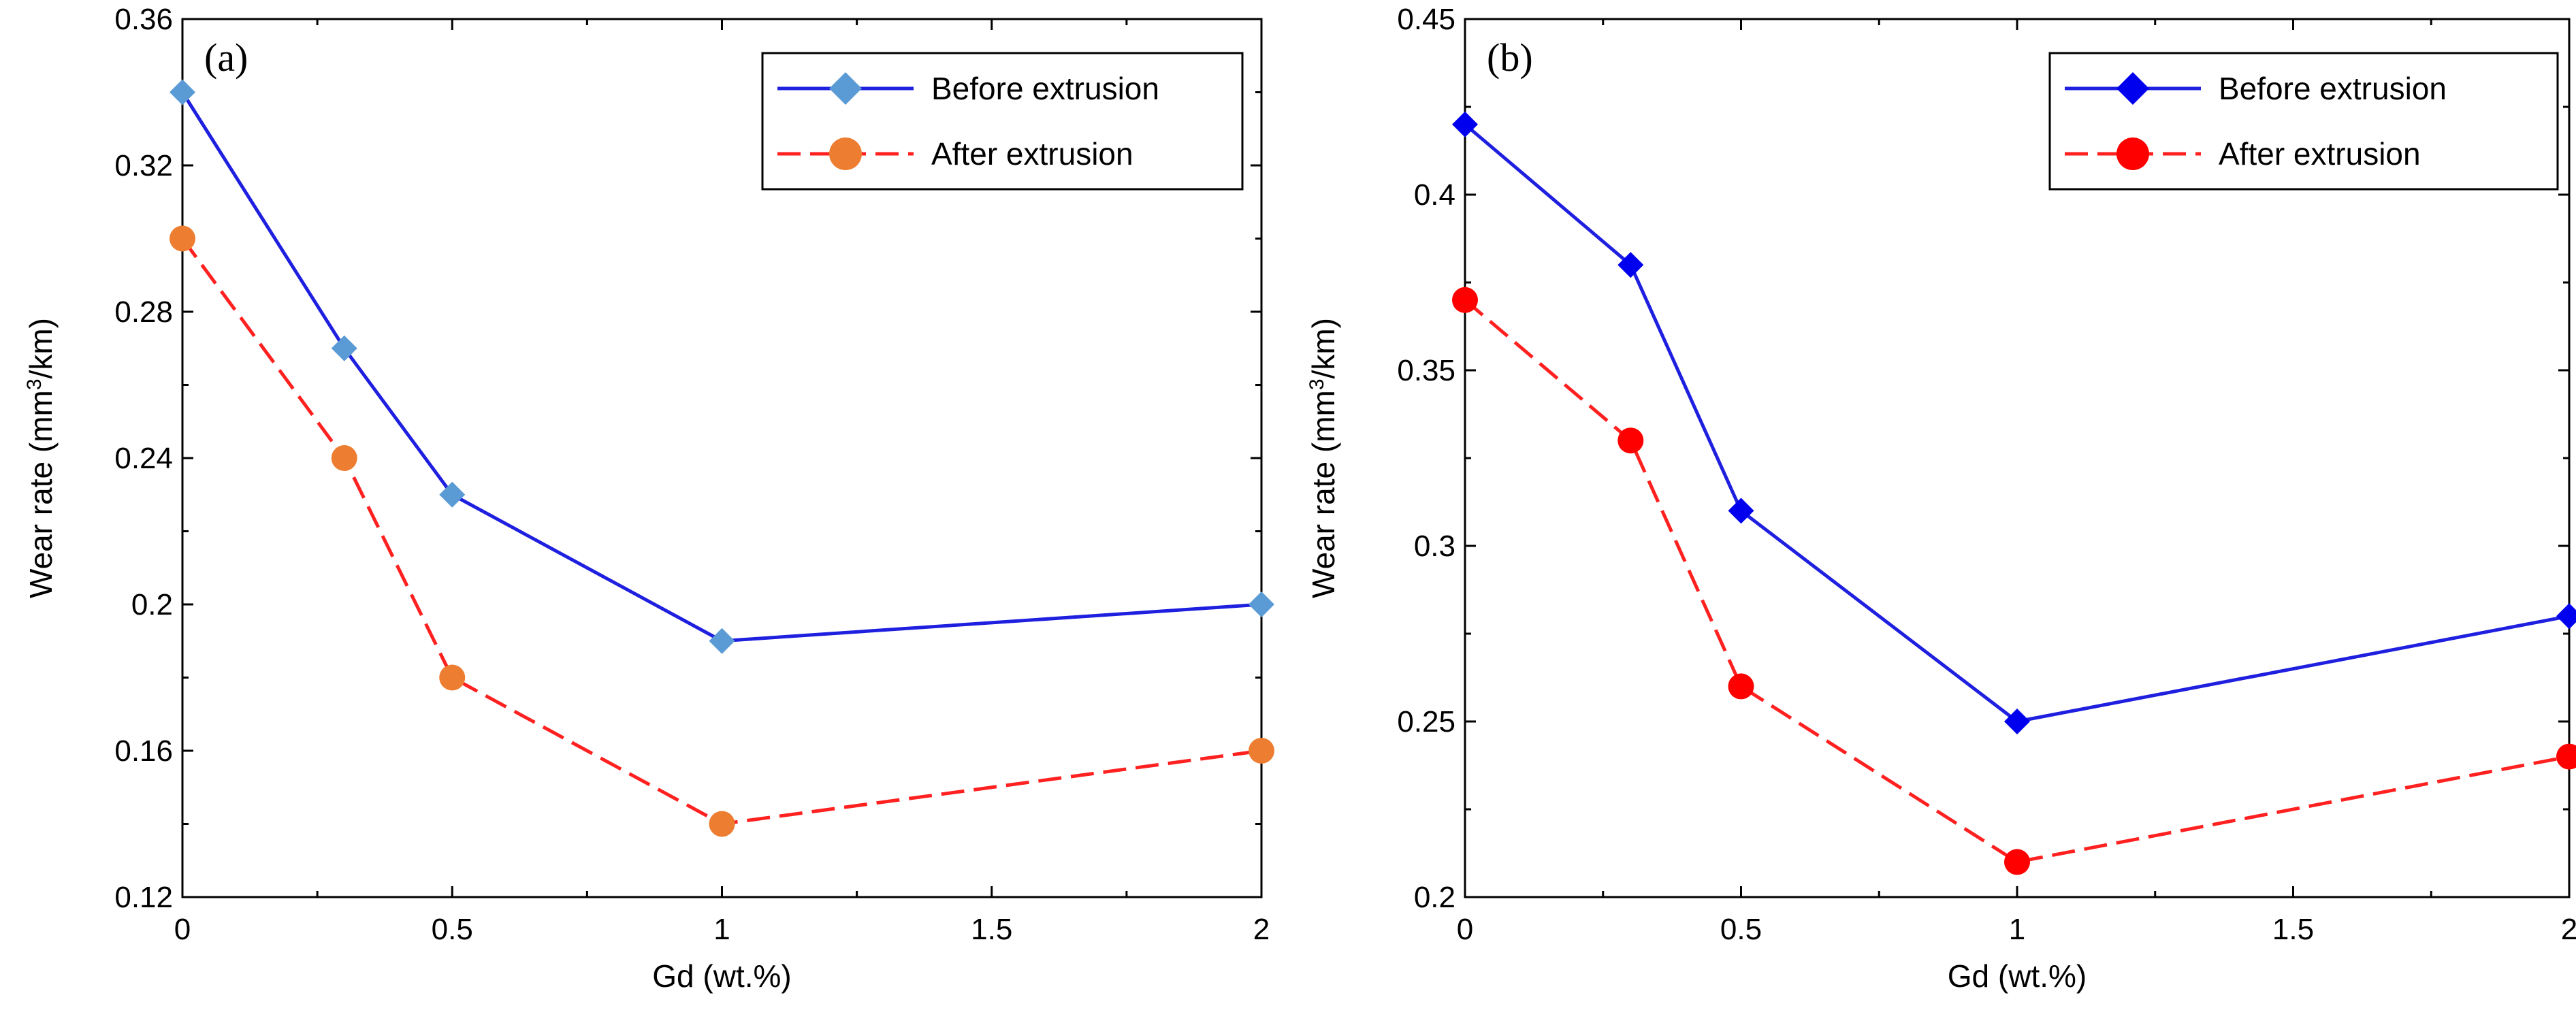 This screenshot has height=1023, width=2576. What do you see at coordinates (1426, 721) in the screenshot?
I see `y-tick-label: 0.25` at bounding box center [1426, 721].